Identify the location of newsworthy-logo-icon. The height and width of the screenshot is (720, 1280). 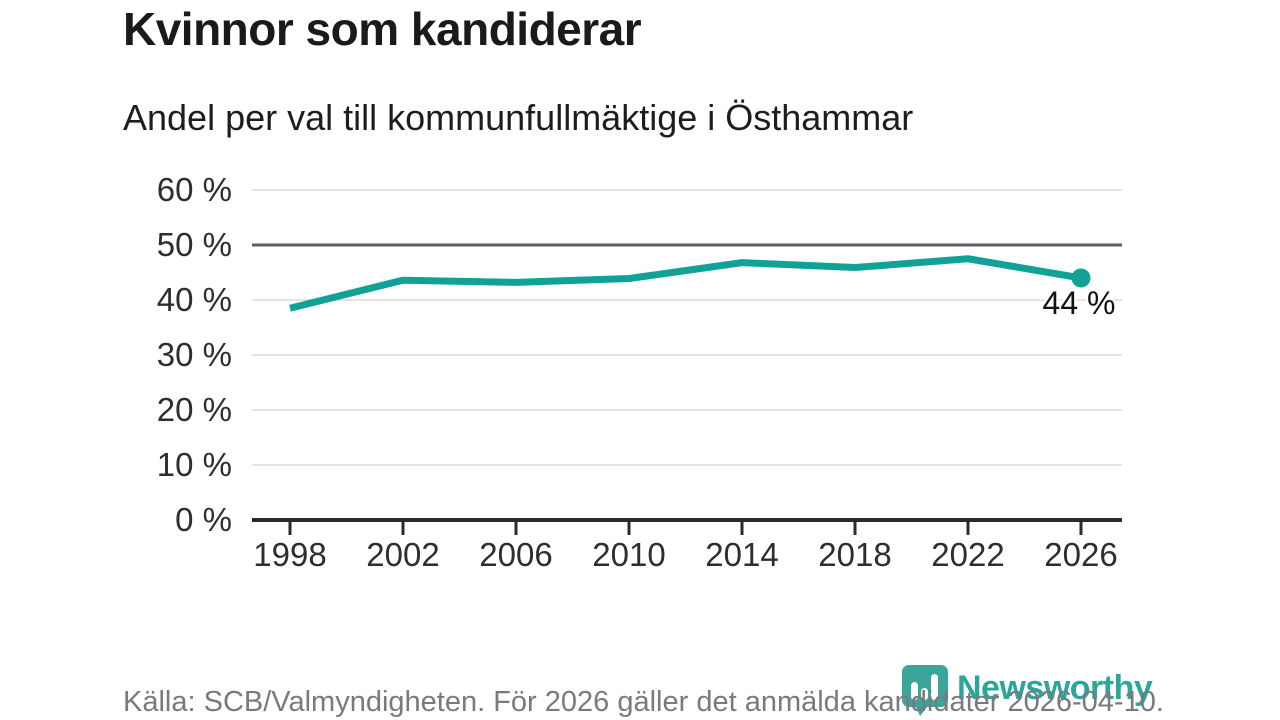
(925, 690).